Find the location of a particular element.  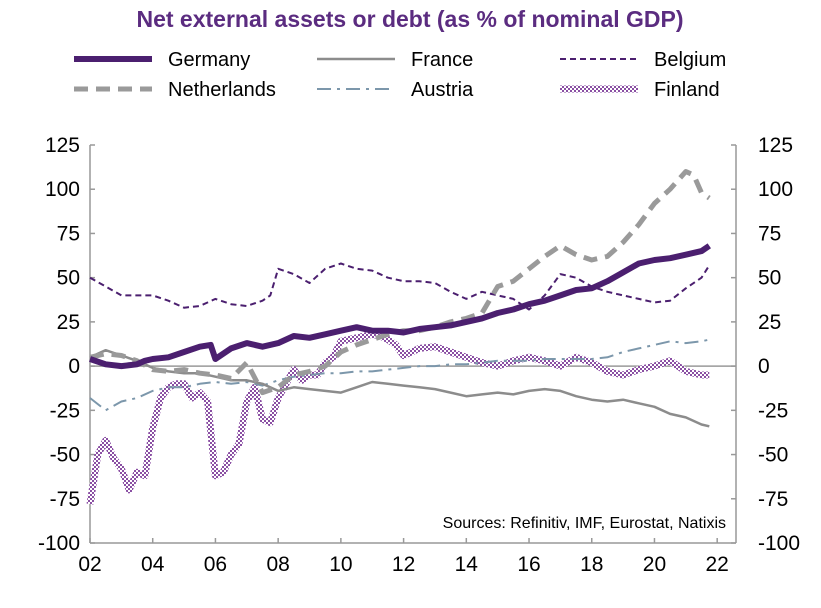

legend-item-netherlands: Netherlands is located at coordinates (175, 90).